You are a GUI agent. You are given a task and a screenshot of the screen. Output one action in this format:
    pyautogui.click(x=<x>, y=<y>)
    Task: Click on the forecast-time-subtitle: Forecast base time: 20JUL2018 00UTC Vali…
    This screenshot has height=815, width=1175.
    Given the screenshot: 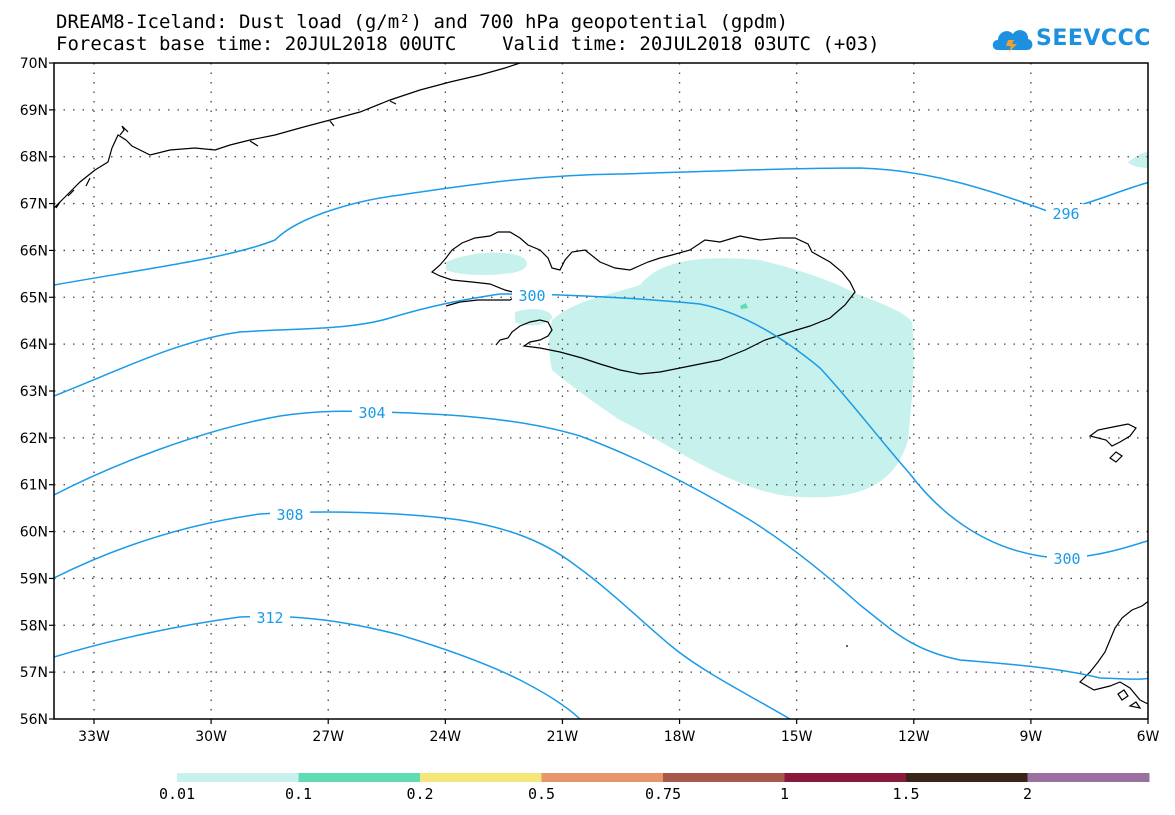 What is the action you would take?
    pyautogui.click(x=468, y=44)
    